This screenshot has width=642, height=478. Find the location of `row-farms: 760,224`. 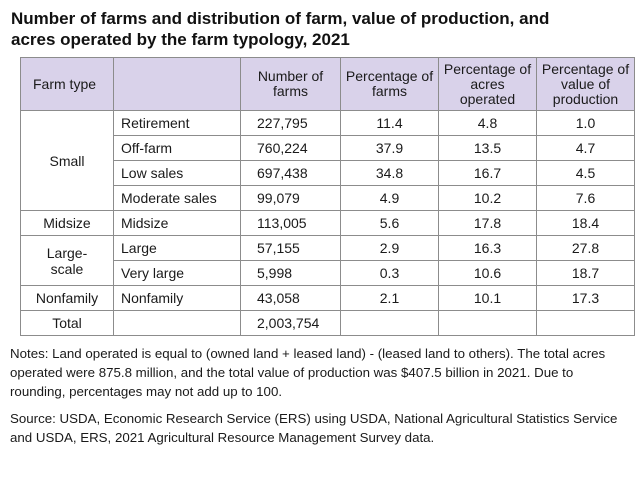

row-farms: 760,224 is located at coordinates (290, 148).